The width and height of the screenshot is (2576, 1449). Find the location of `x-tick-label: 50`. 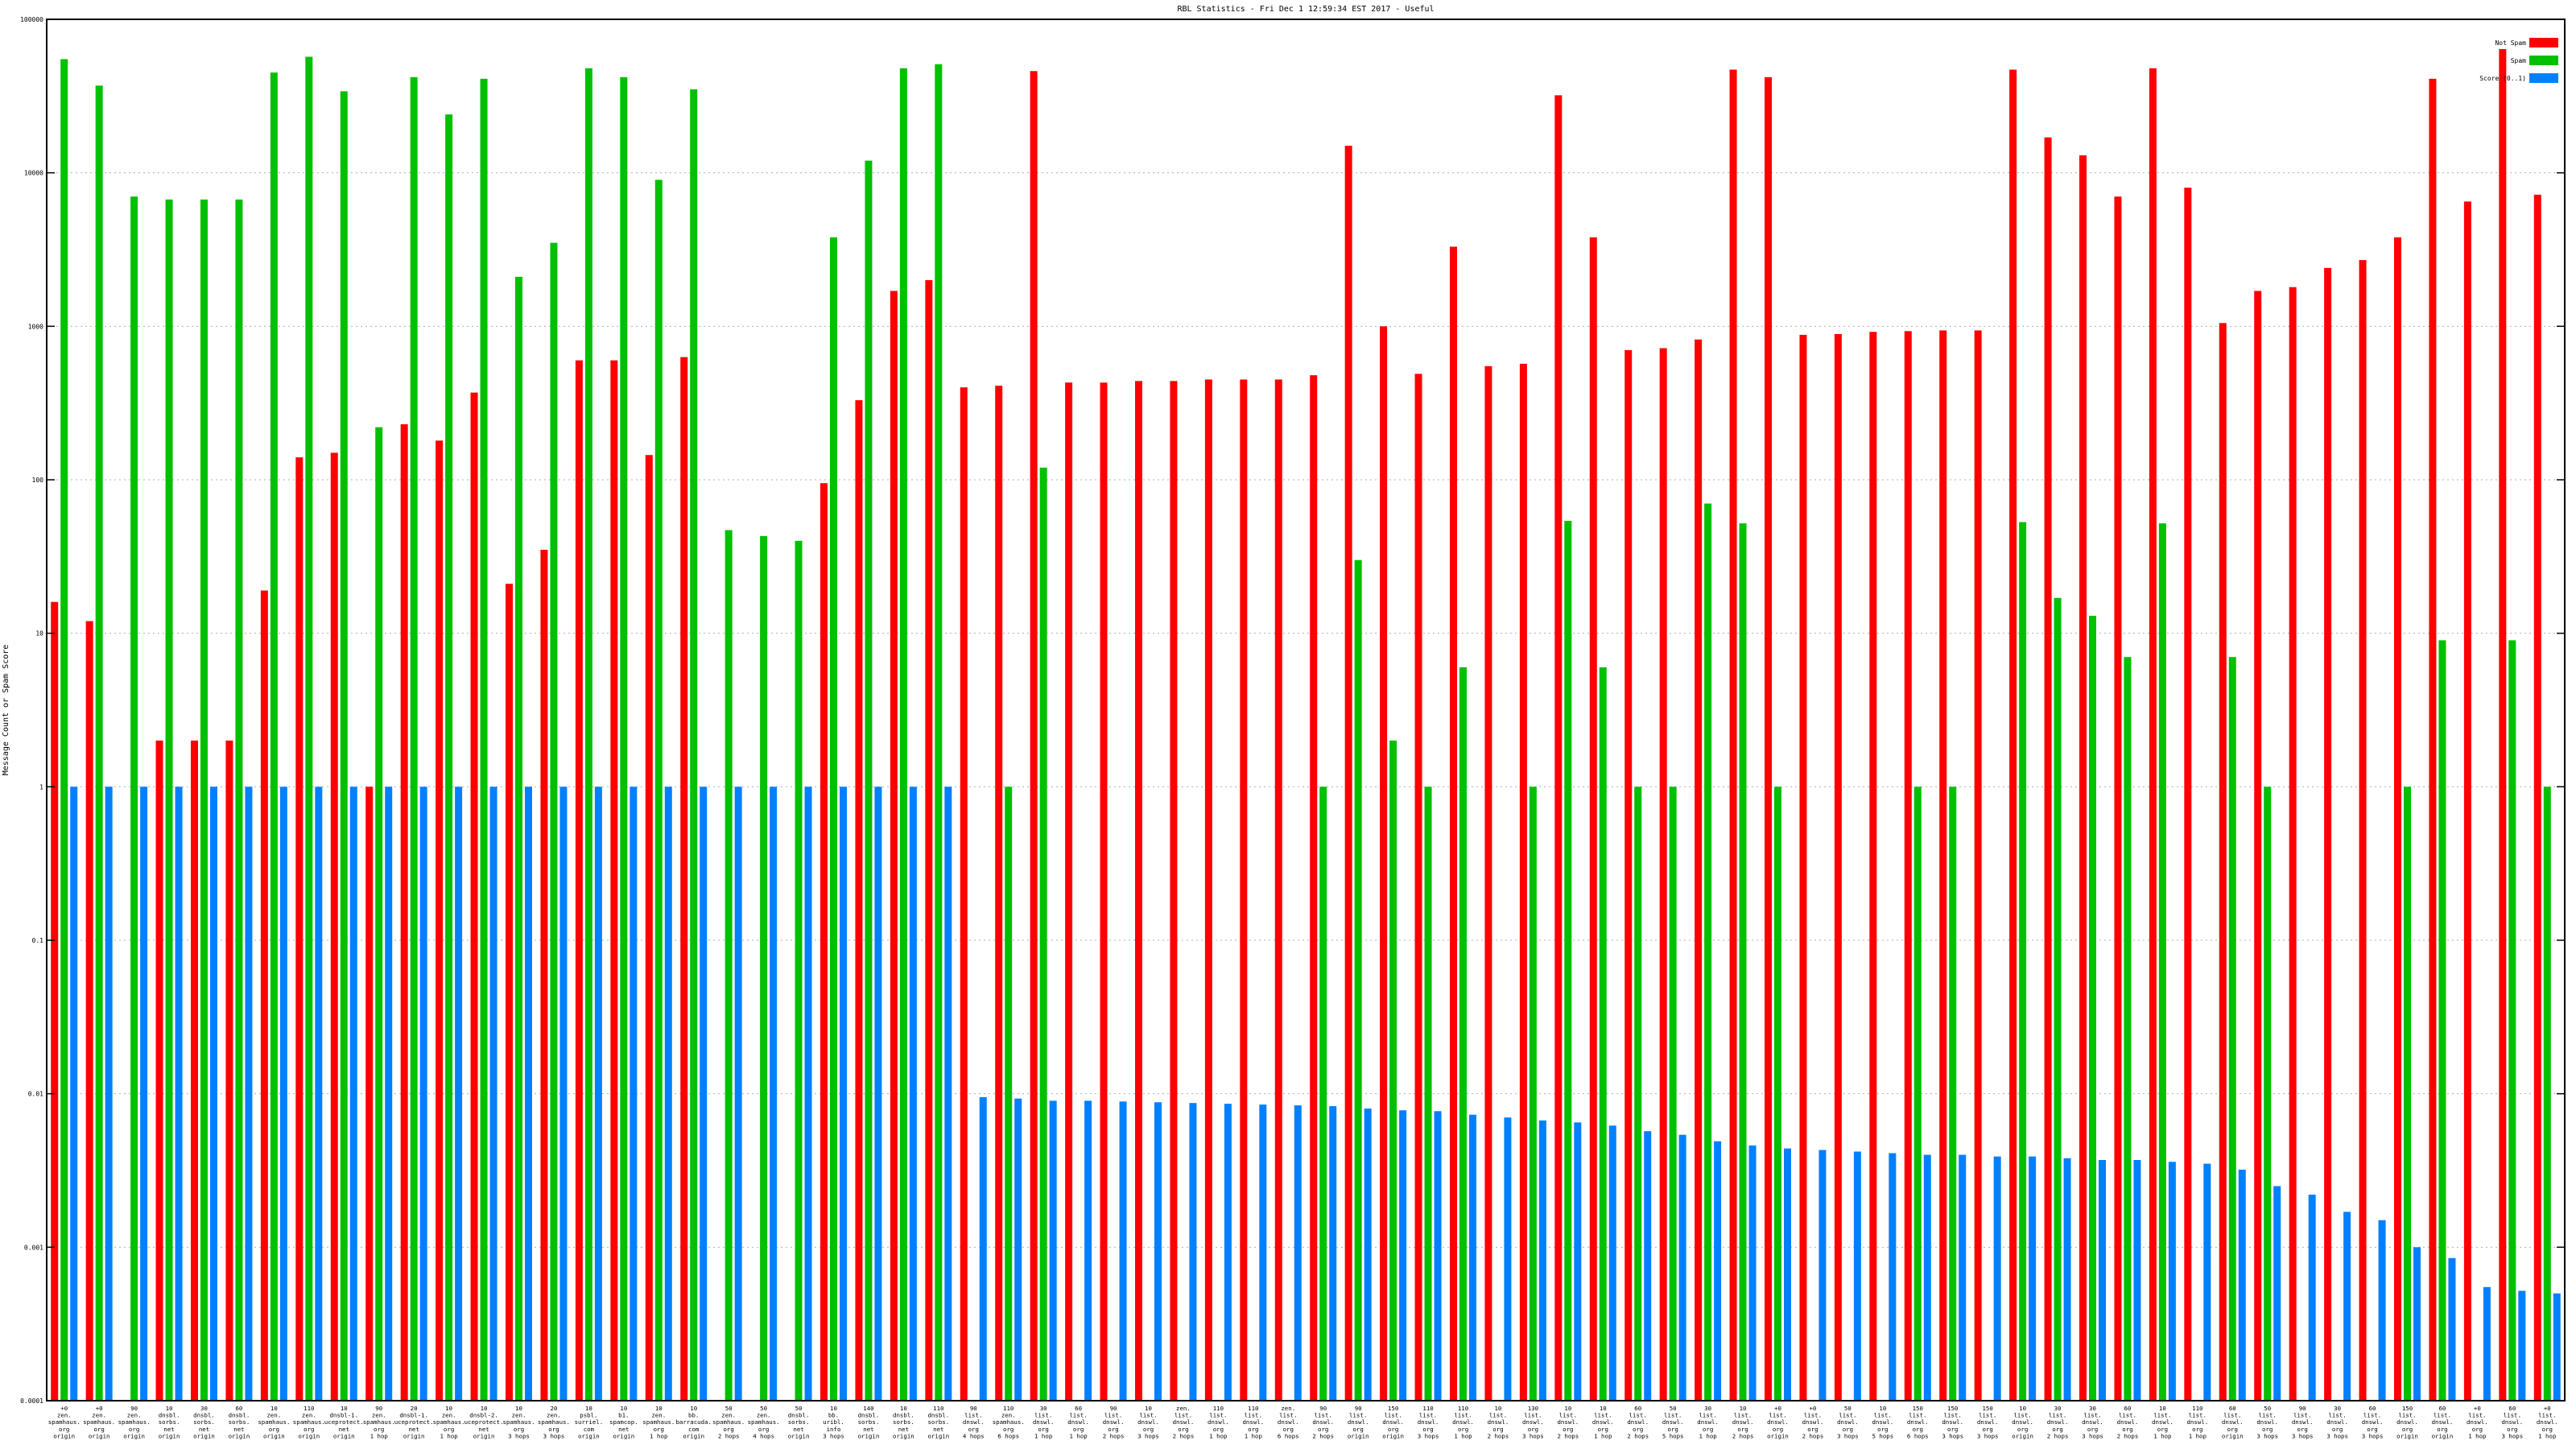

x-tick-label: 50 is located at coordinates (799, 1408).